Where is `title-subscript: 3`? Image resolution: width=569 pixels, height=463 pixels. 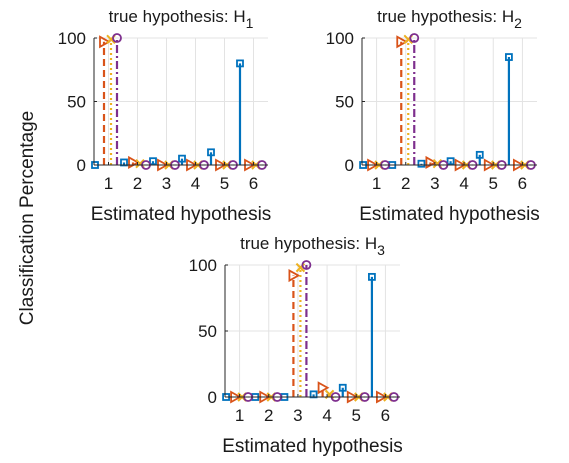 title-subscript: 3 is located at coordinates (381, 250).